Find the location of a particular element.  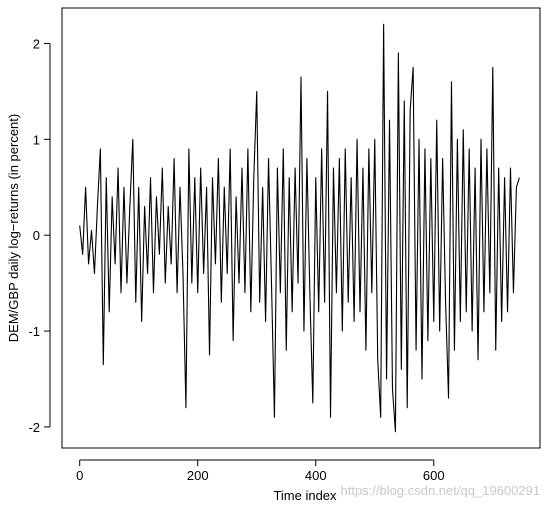

y-tick-label: 1 is located at coordinates (36, 139).